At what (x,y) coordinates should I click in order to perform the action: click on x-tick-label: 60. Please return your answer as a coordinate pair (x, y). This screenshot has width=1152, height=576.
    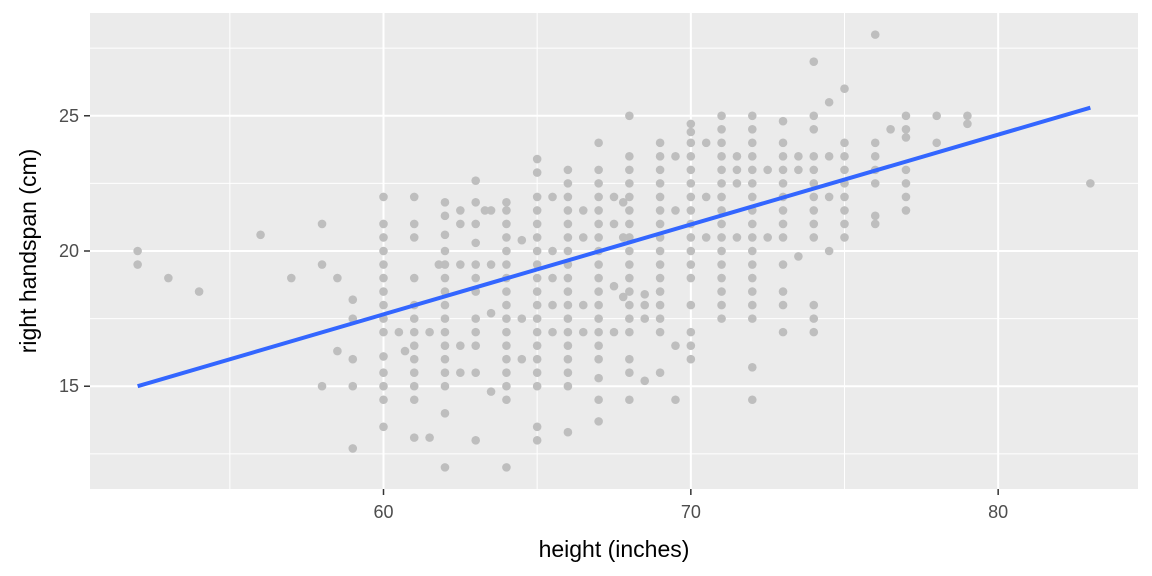
    Looking at the image, I should click on (383, 512).